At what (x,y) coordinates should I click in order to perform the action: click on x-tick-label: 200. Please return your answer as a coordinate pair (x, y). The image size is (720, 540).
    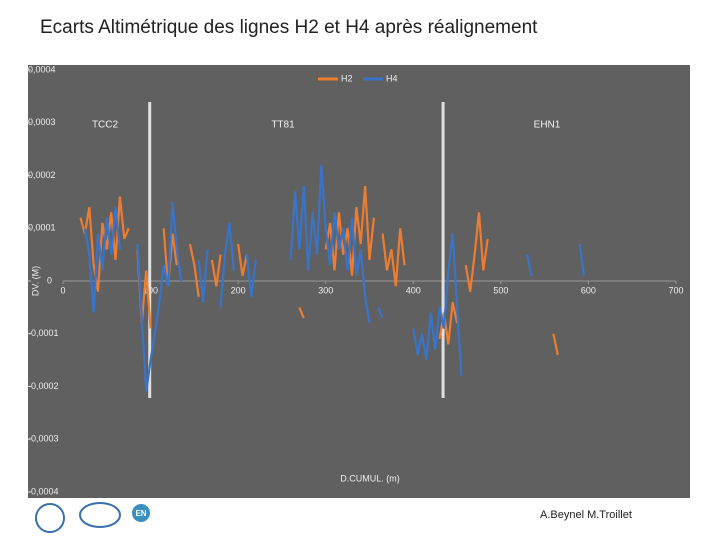
    Looking at the image, I should click on (238, 290).